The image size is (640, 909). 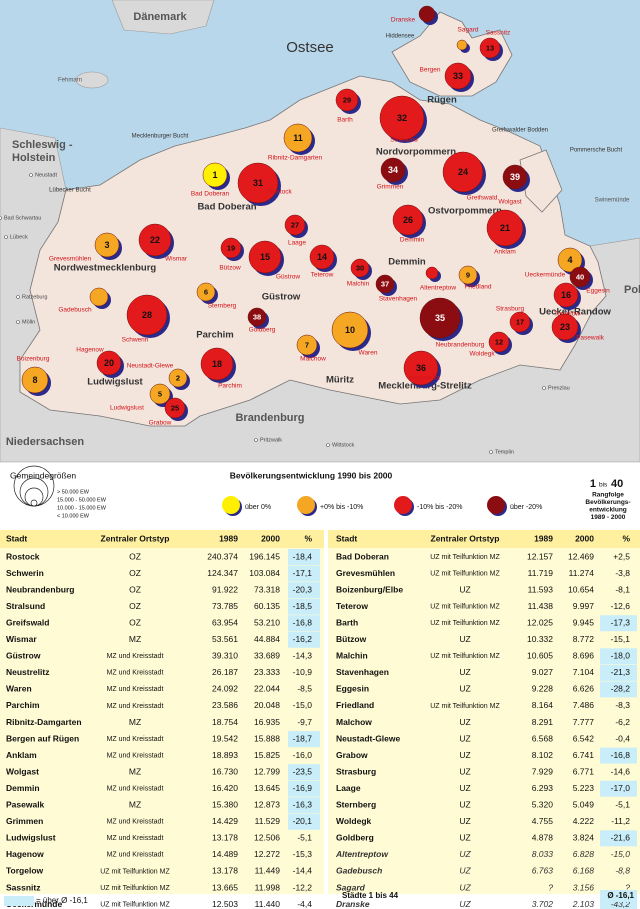 I want to click on table-cell: -16,3, so click(x=303, y=805).